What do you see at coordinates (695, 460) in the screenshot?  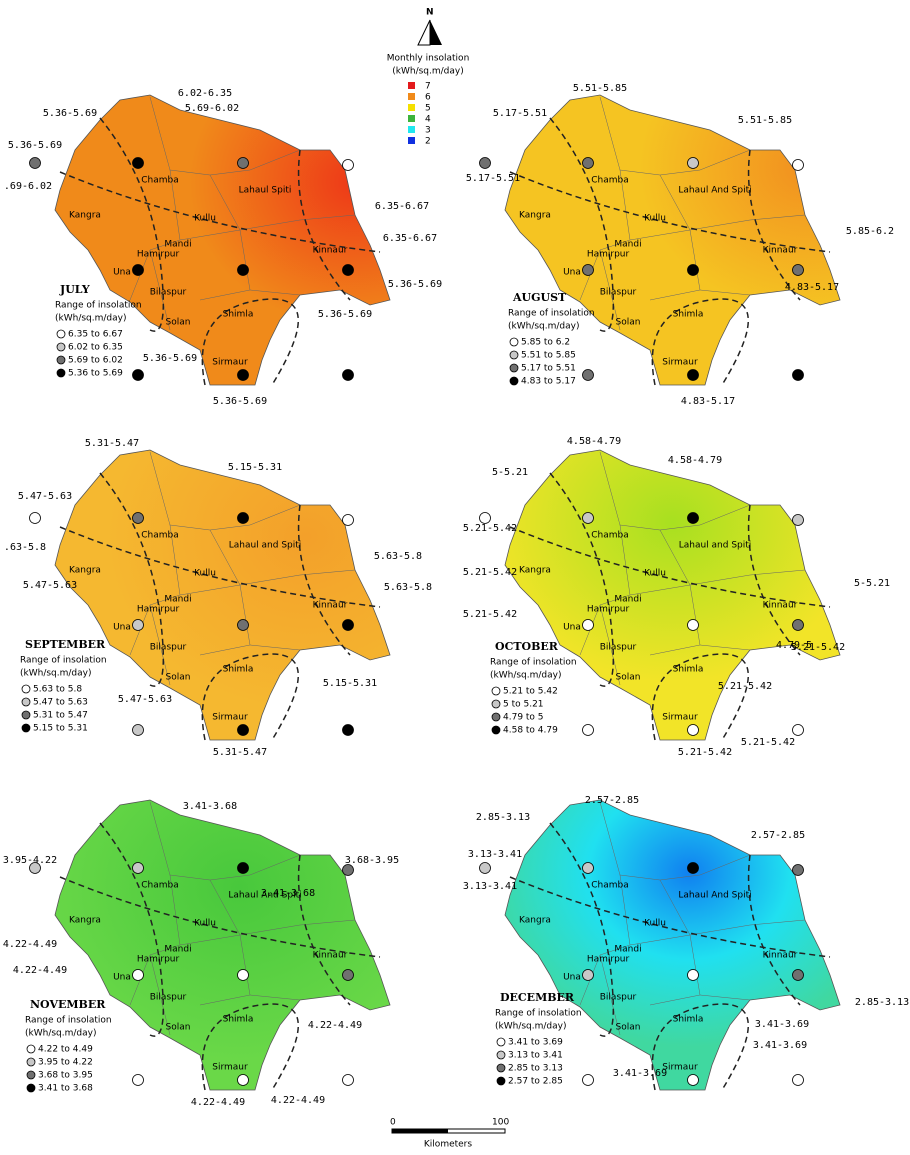 I see `contour-label: 4.58-4.79` at bounding box center [695, 460].